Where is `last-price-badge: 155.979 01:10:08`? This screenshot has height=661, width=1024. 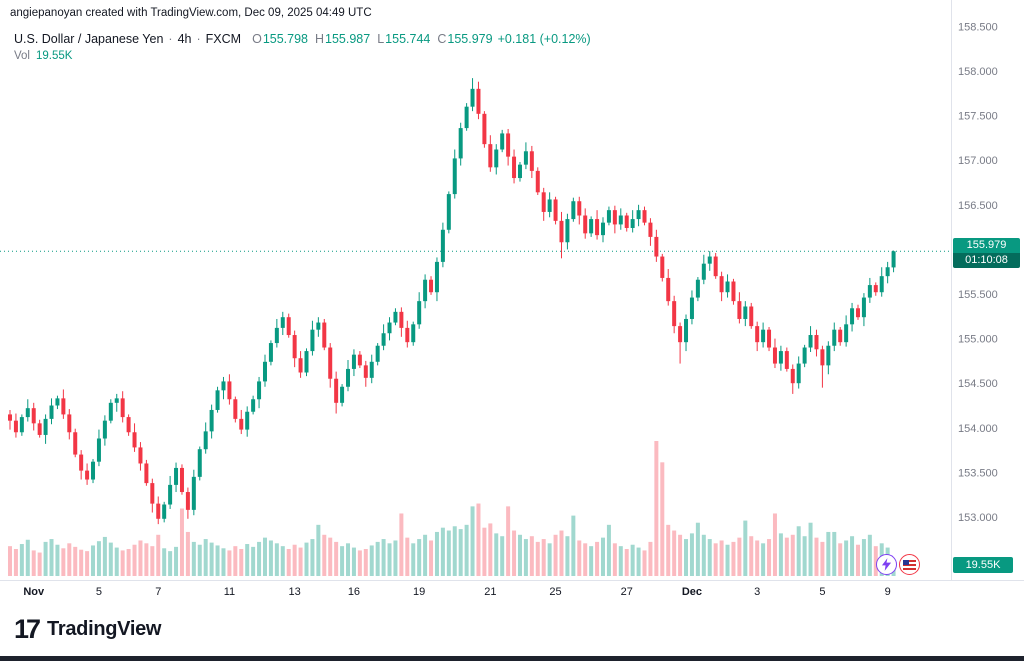 last-price-badge: 155.979 01:10:08 is located at coordinates (986, 253).